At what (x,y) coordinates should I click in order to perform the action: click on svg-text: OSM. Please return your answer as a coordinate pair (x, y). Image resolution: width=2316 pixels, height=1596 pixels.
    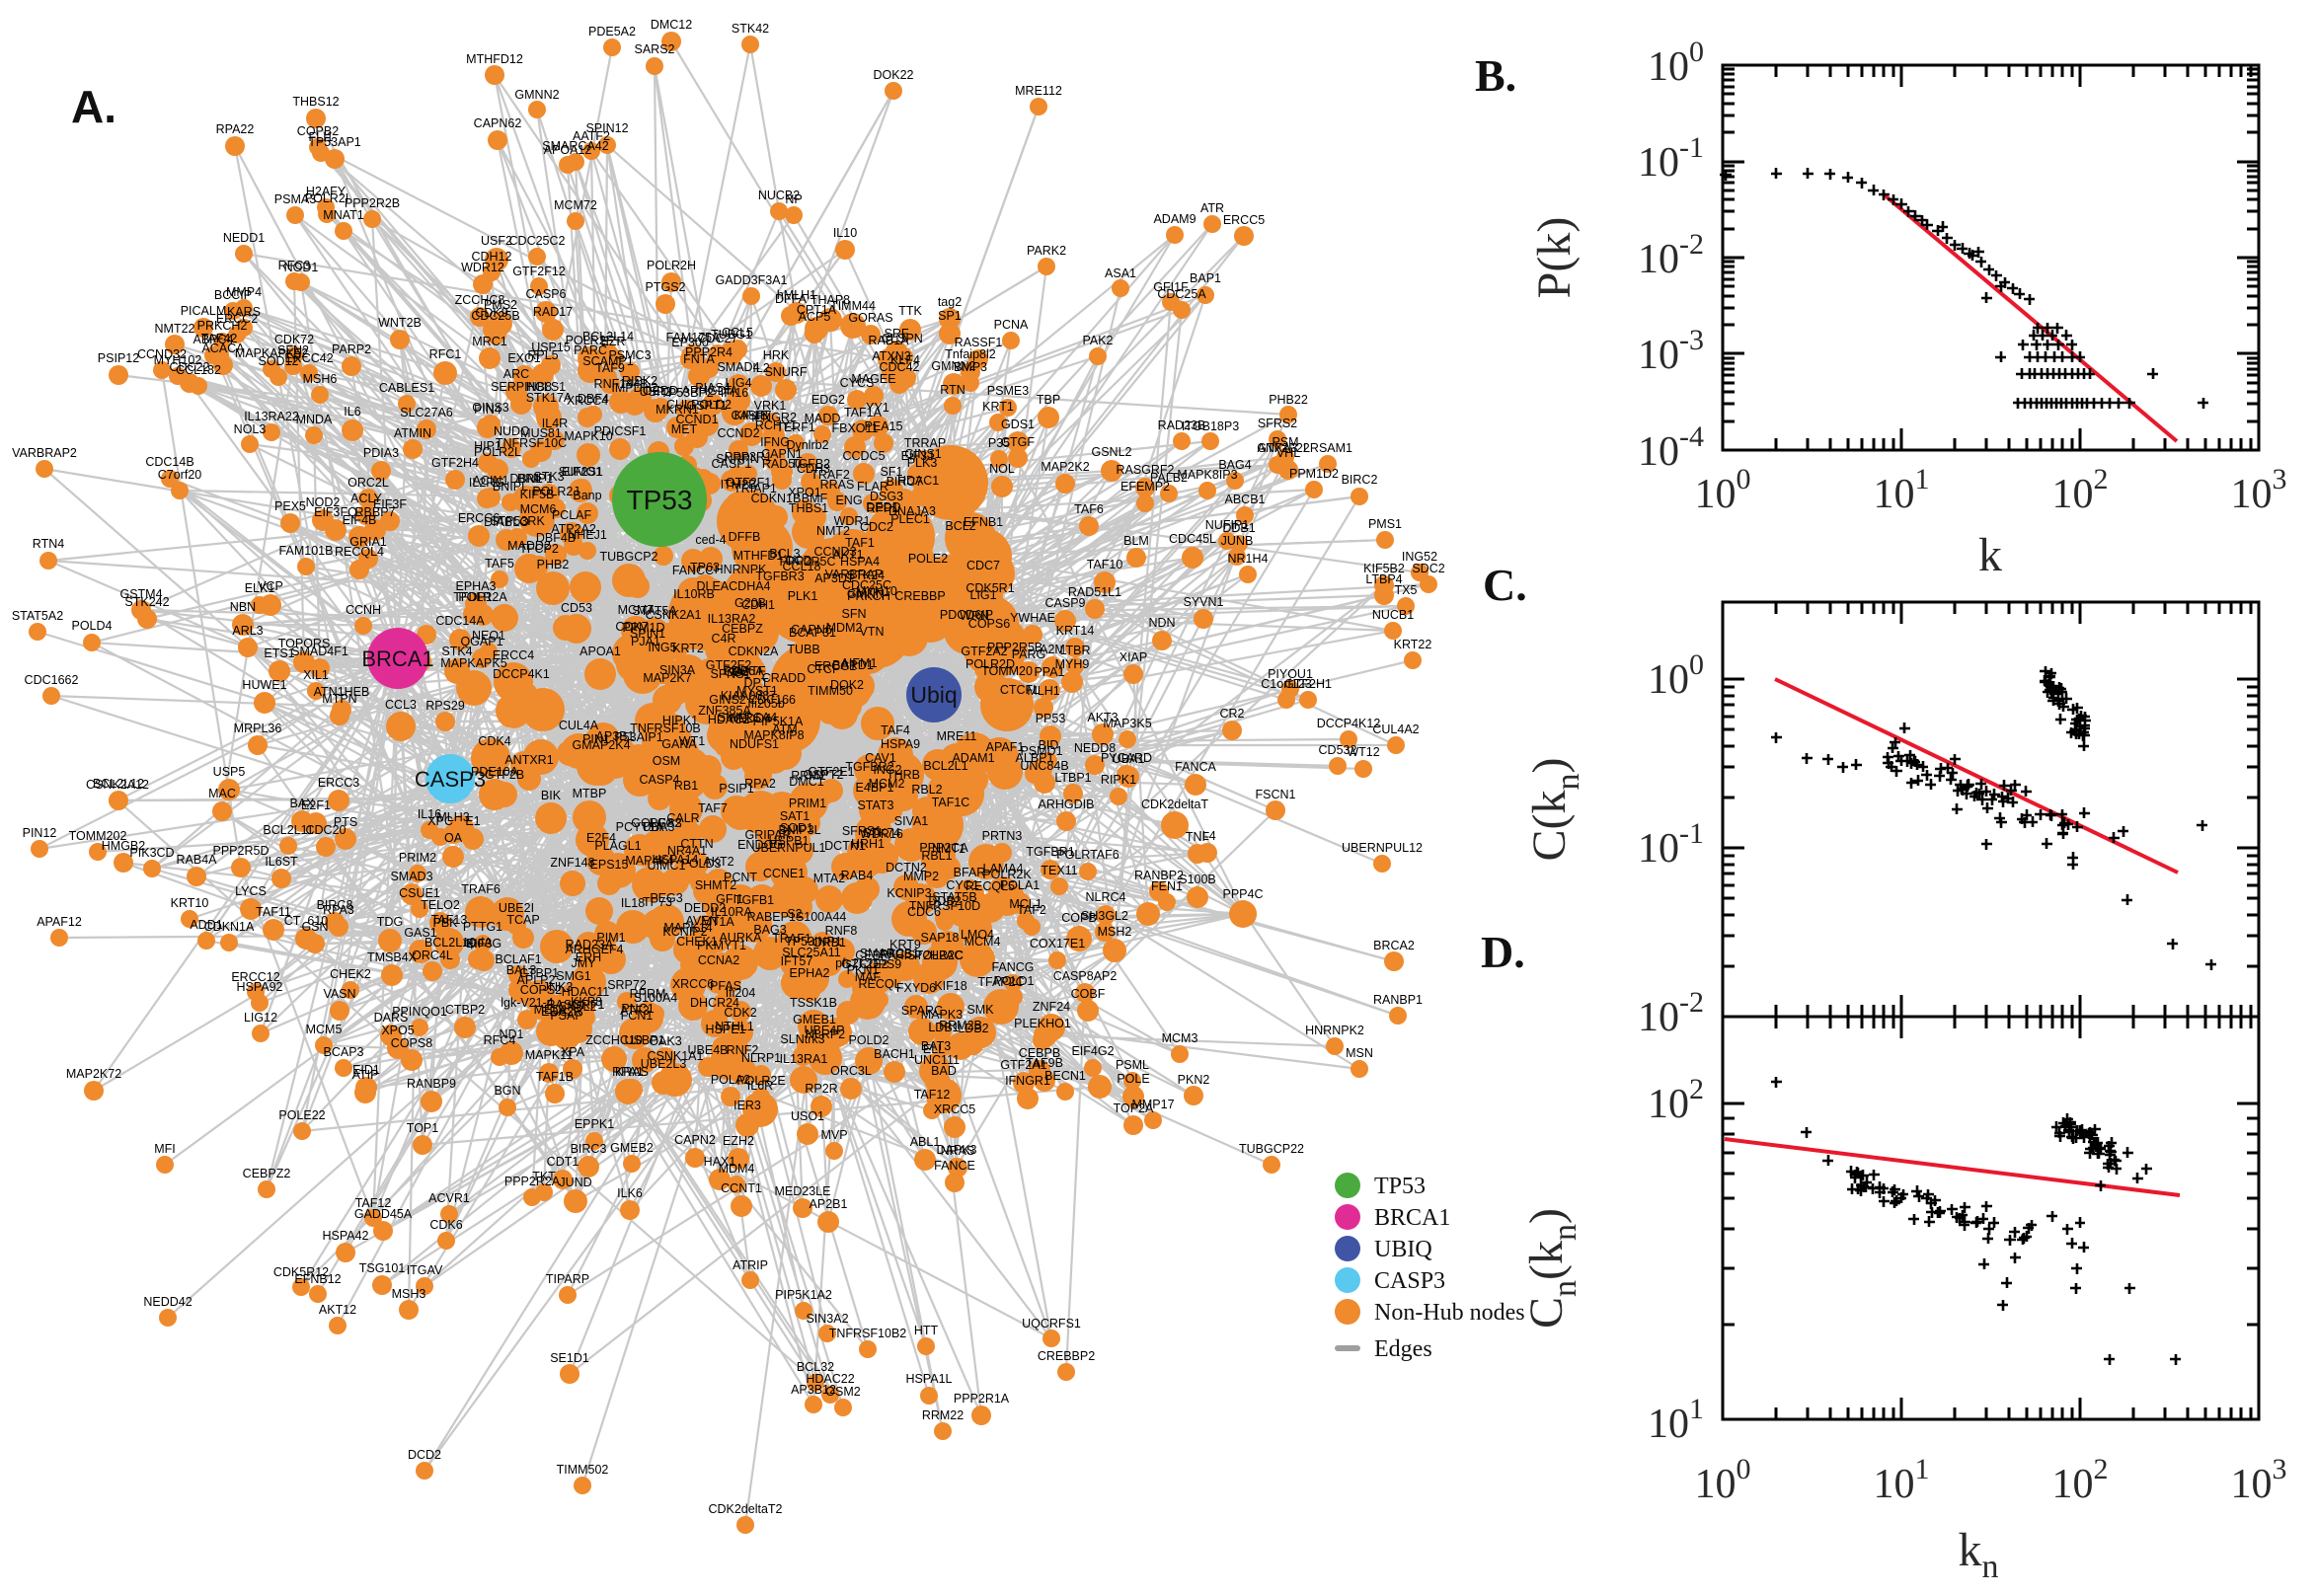
    Looking at the image, I should click on (667, 761).